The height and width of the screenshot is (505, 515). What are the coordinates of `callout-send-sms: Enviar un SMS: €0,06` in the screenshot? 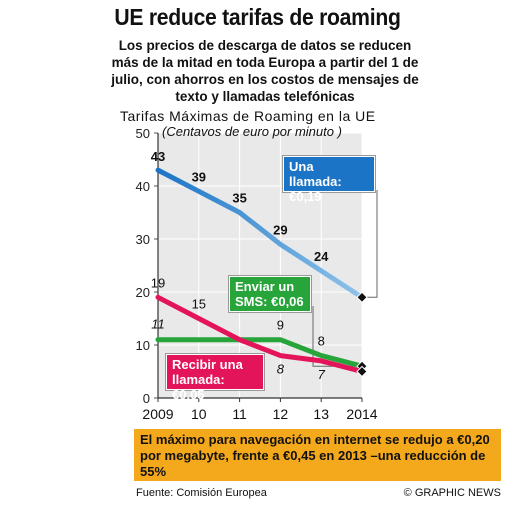 It's located at (270, 294).